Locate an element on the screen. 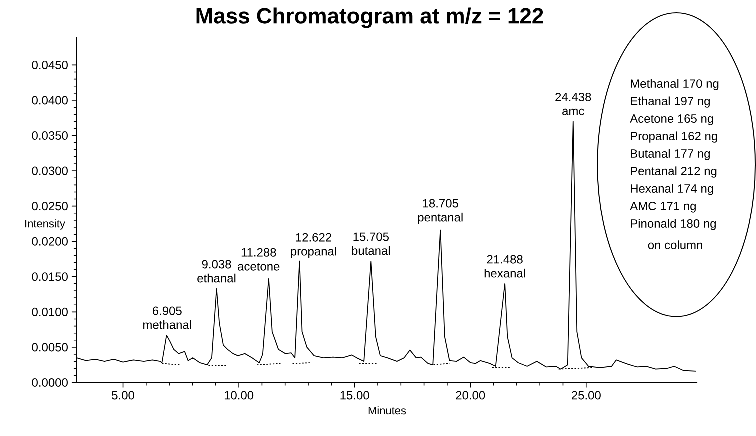  y-tick-label: 0.0150 is located at coordinates (50, 277).